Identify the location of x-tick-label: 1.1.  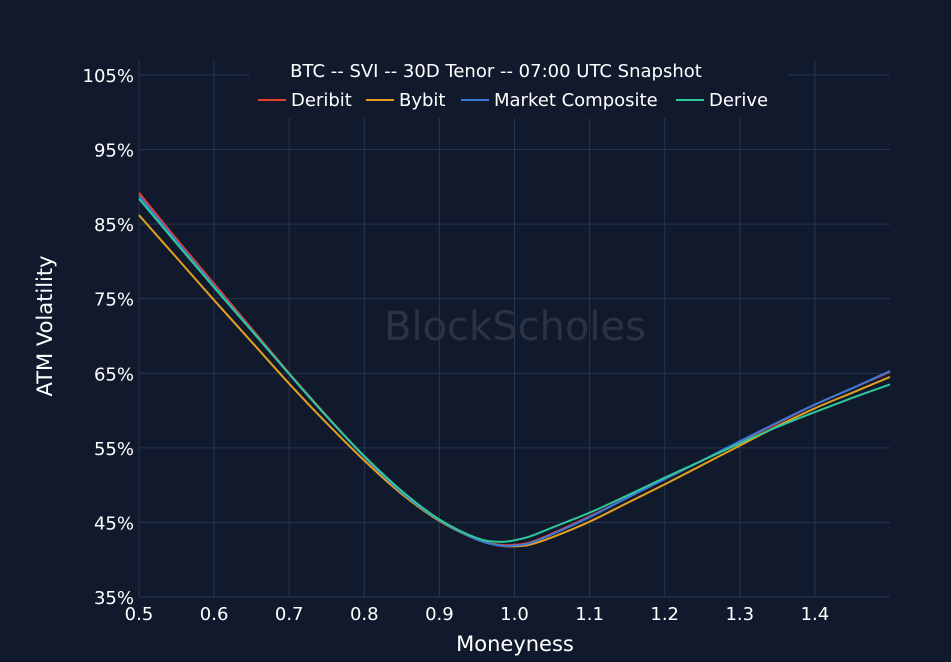
(589, 614).